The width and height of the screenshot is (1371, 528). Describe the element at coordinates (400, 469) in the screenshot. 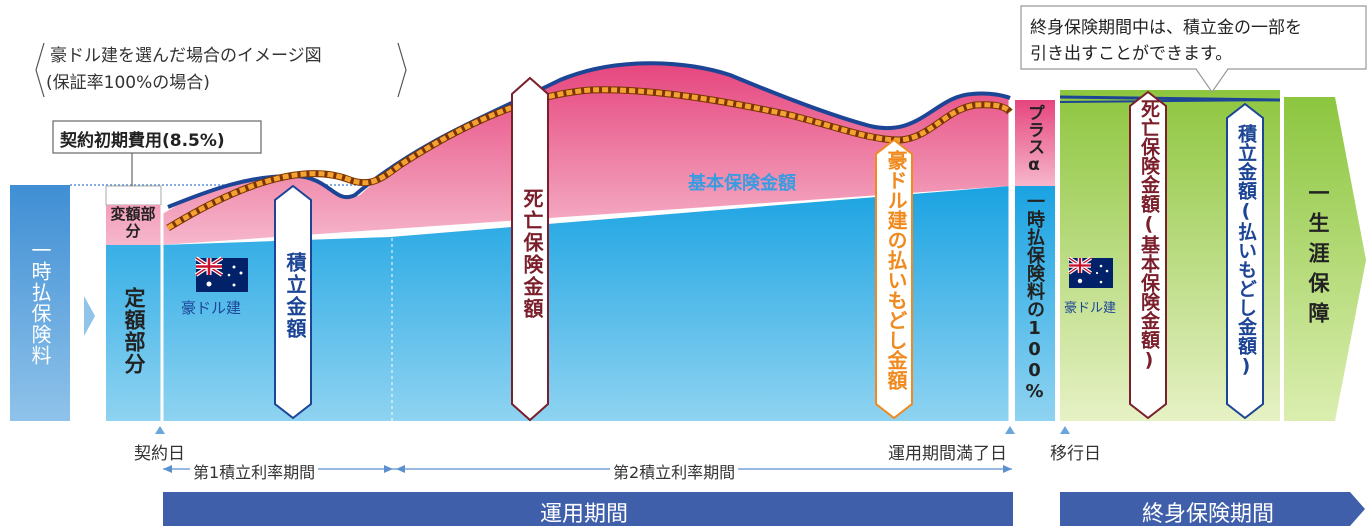

I see `period2-arrow-left-head` at that location.